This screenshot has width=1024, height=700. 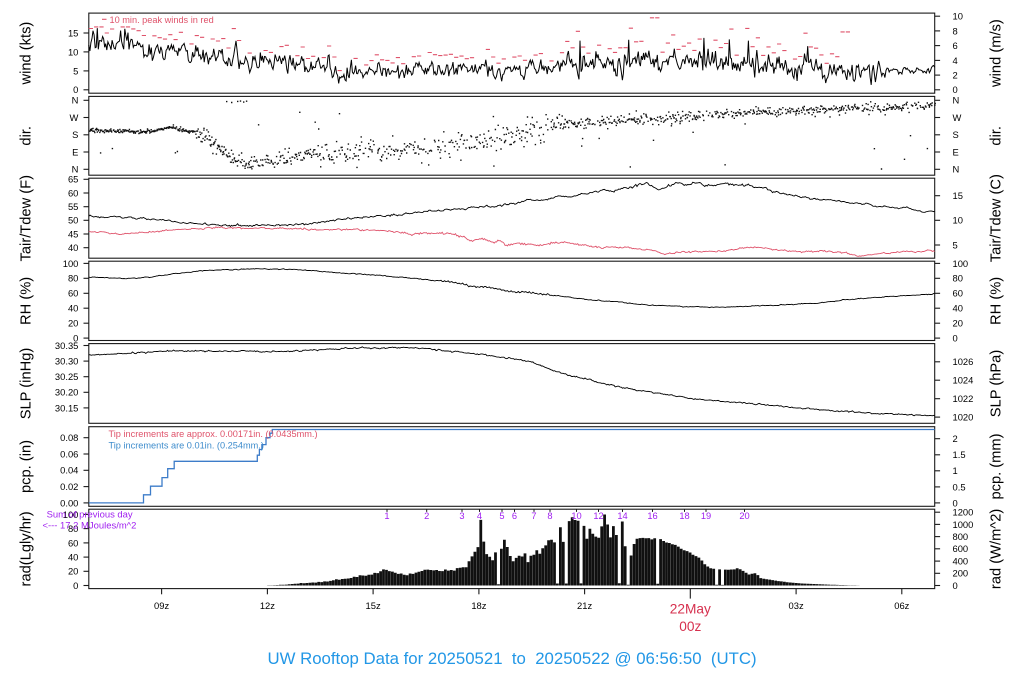 I want to click on svg-text: SLP (inHg), so click(x=27, y=384).